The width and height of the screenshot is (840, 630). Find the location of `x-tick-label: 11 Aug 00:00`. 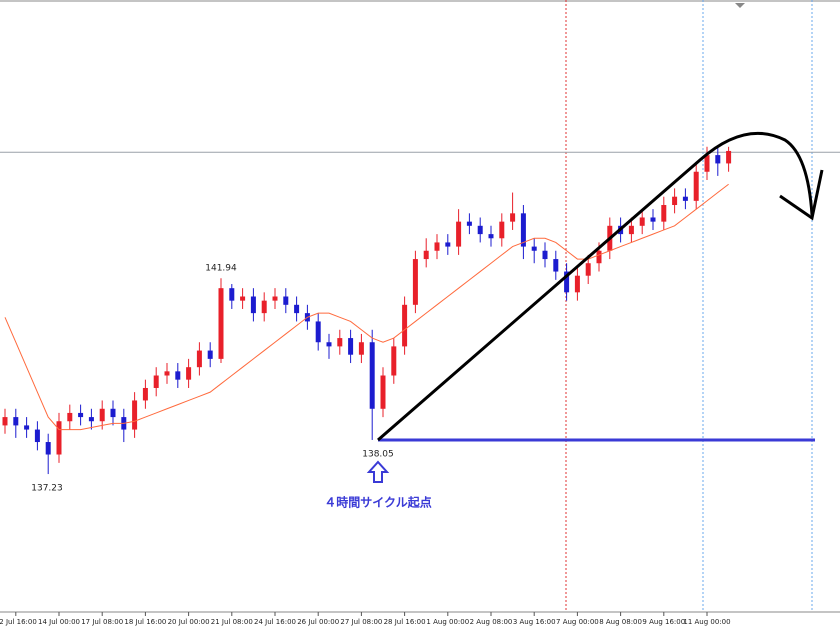

x-tick-label: 11 Aug 00:00 is located at coordinates (706, 622).